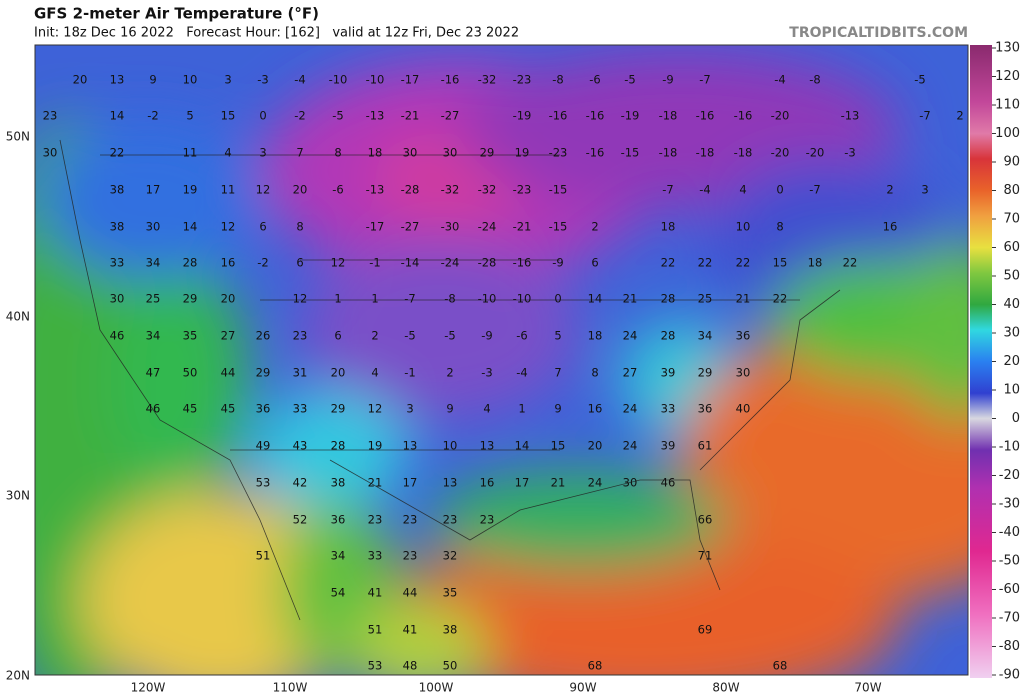 Image resolution: width=1024 pixels, height=696 pixels. I want to click on latitude-label: 20N, so click(18, 676).